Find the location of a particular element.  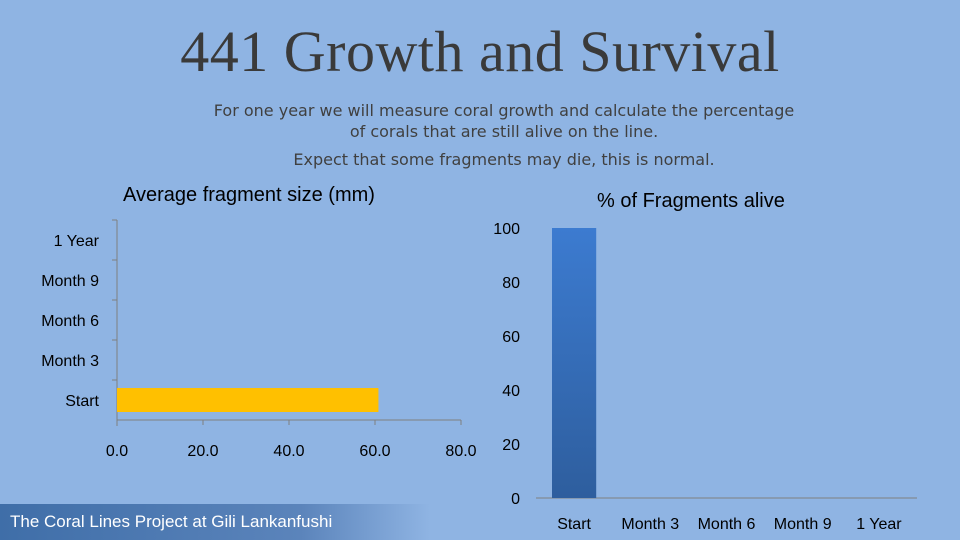

size-x-tick-label: 80.0 is located at coordinates (460, 451).